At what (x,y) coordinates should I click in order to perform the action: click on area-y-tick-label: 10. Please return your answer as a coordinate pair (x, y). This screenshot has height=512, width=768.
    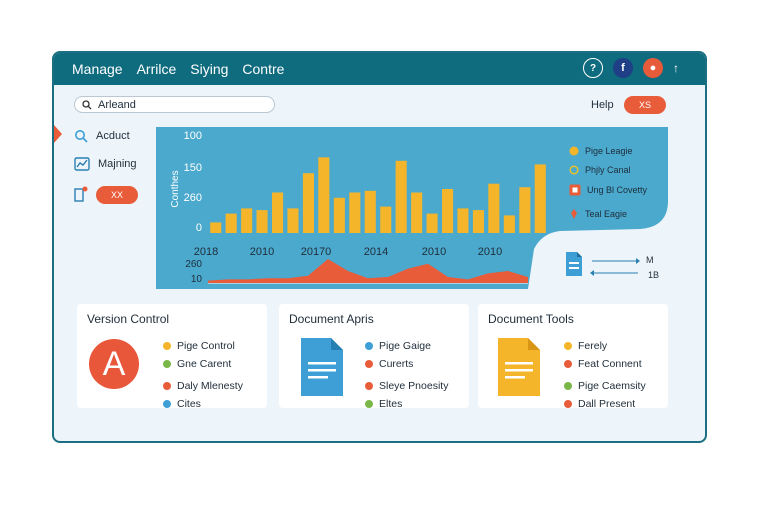
    Looking at the image, I should click on (197, 279).